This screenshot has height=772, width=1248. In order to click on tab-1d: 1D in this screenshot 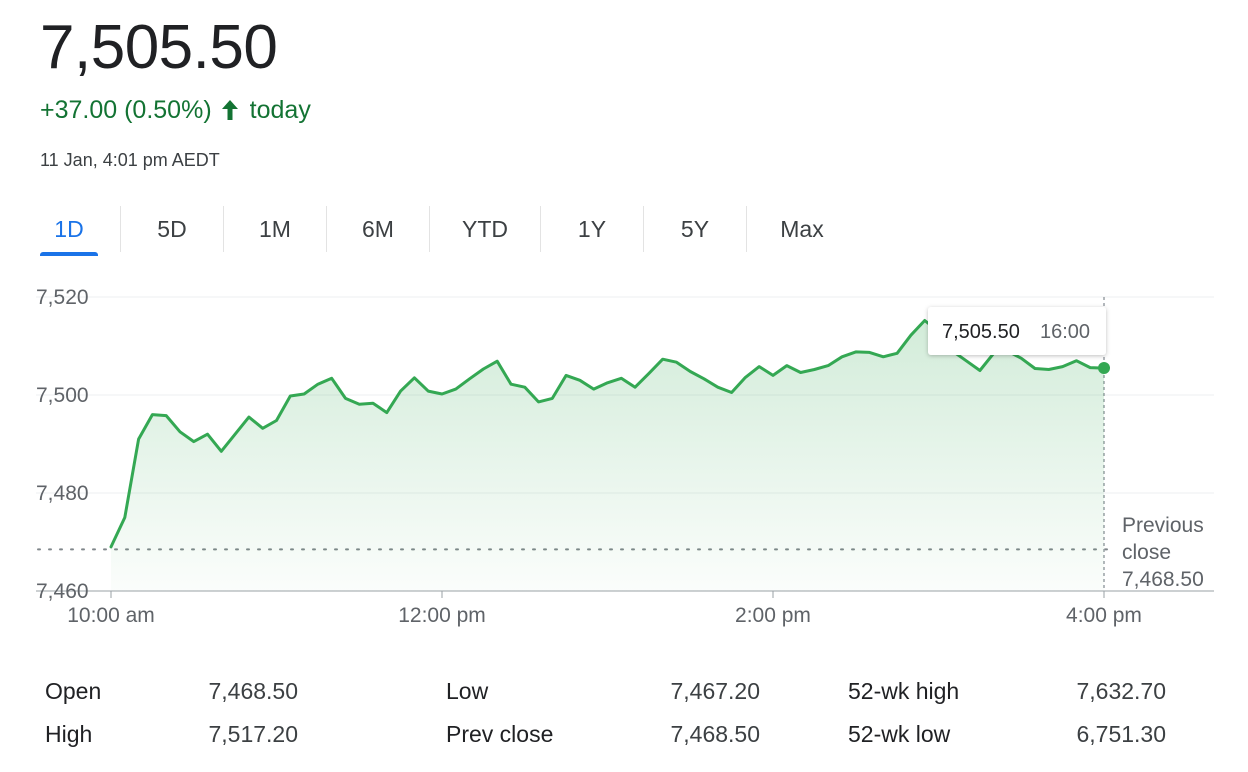, I will do `click(69, 231)`.